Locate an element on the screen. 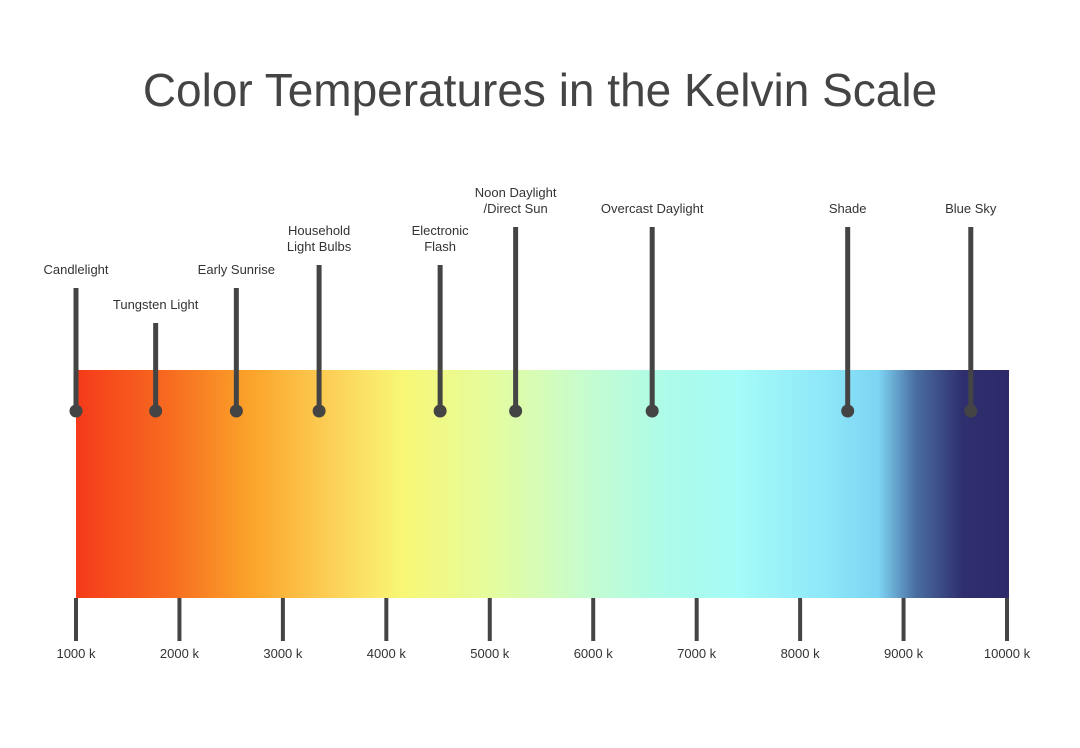 The height and width of the screenshot is (748, 1080). x-tick-label: 7000 k is located at coordinates (697, 653).